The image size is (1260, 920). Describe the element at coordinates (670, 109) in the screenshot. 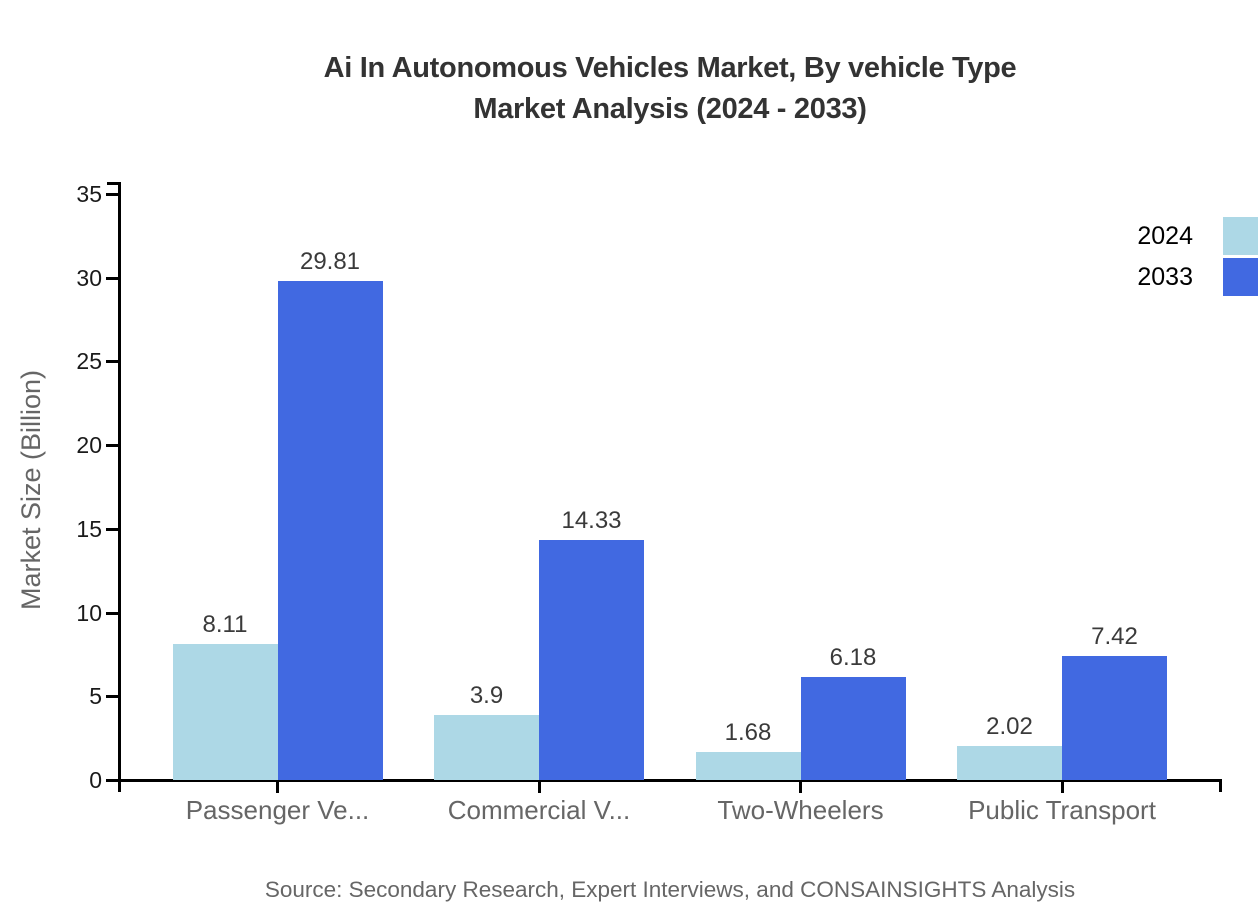

I see `chart-subtitle: Market Analysis (2024 - 2033)` at that location.